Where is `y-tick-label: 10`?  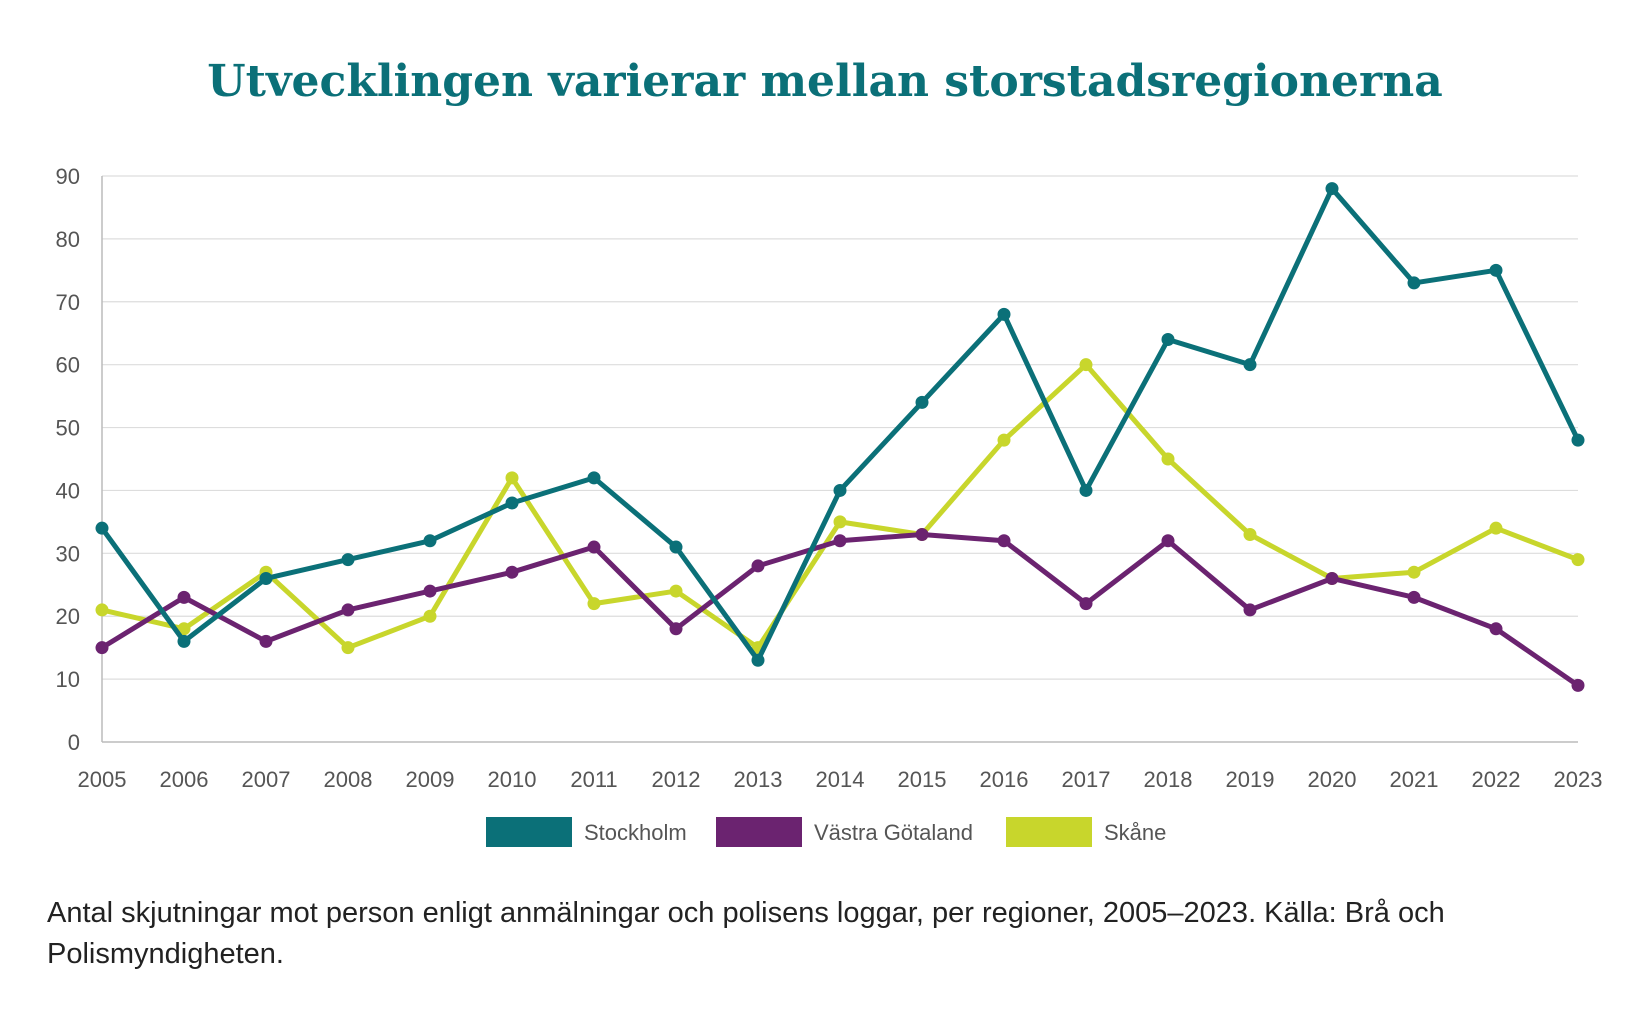
y-tick-label: 10 is located at coordinates (68, 679).